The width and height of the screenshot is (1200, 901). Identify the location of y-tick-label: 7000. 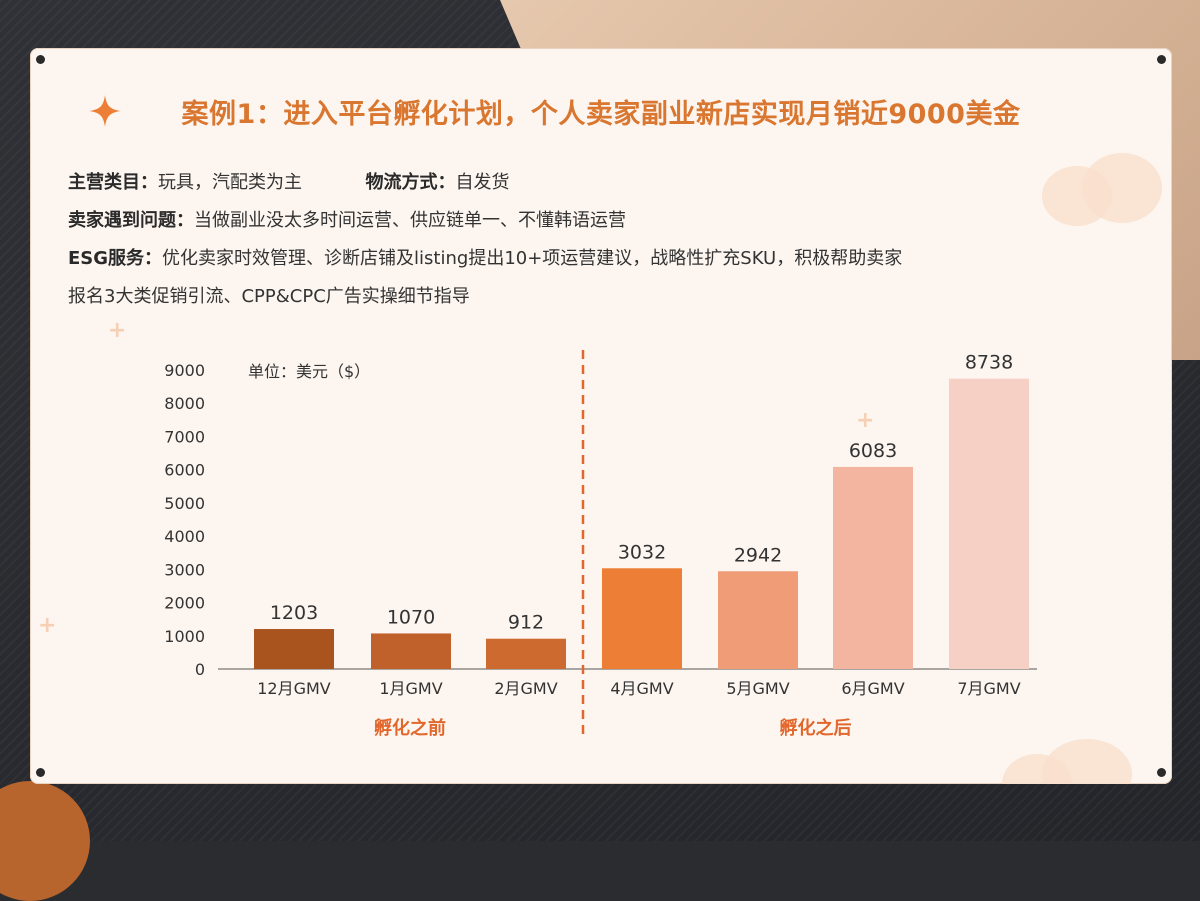
(184, 436).